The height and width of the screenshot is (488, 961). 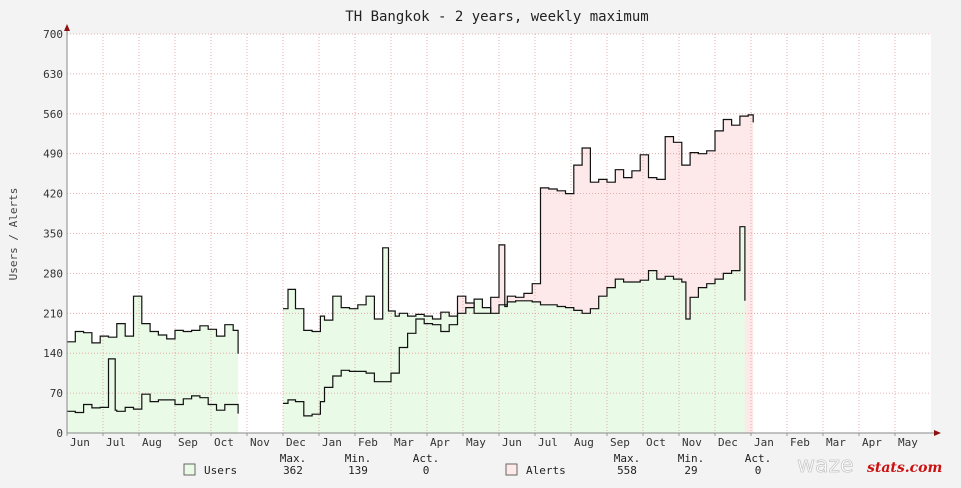 What do you see at coordinates (627, 470) in the screenshot?
I see `legend-alerts-value-max: 558` at bounding box center [627, 470].